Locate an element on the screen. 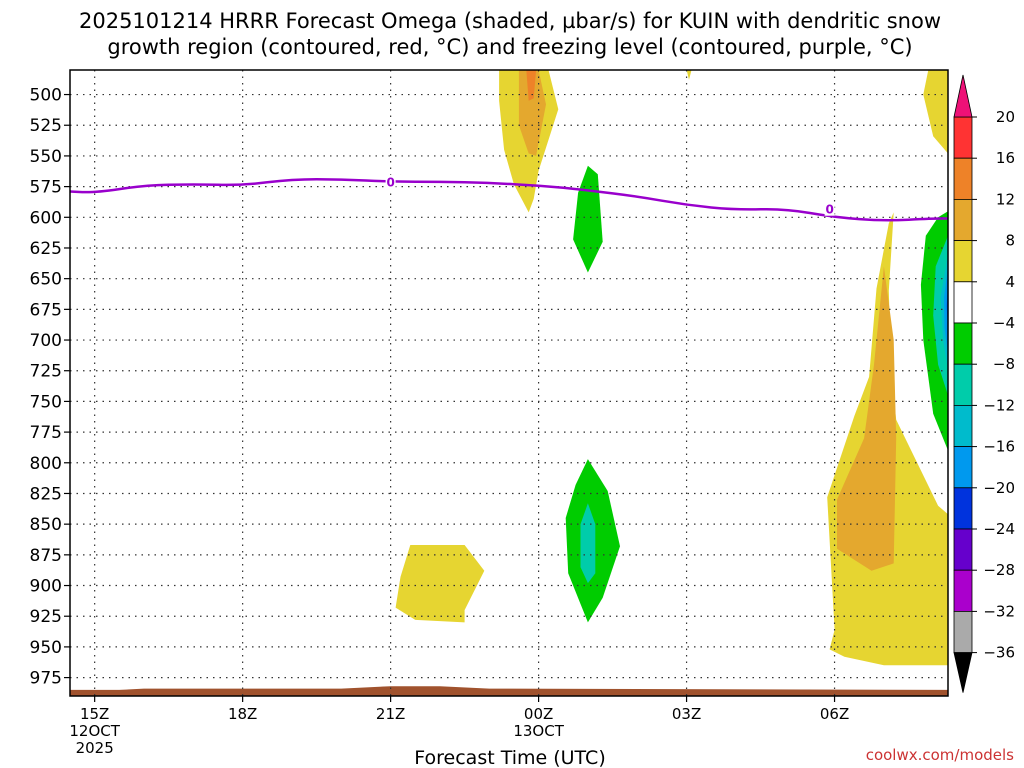  x-tick-label-18Z-1: 18Z is located at coordinates (242, 714).